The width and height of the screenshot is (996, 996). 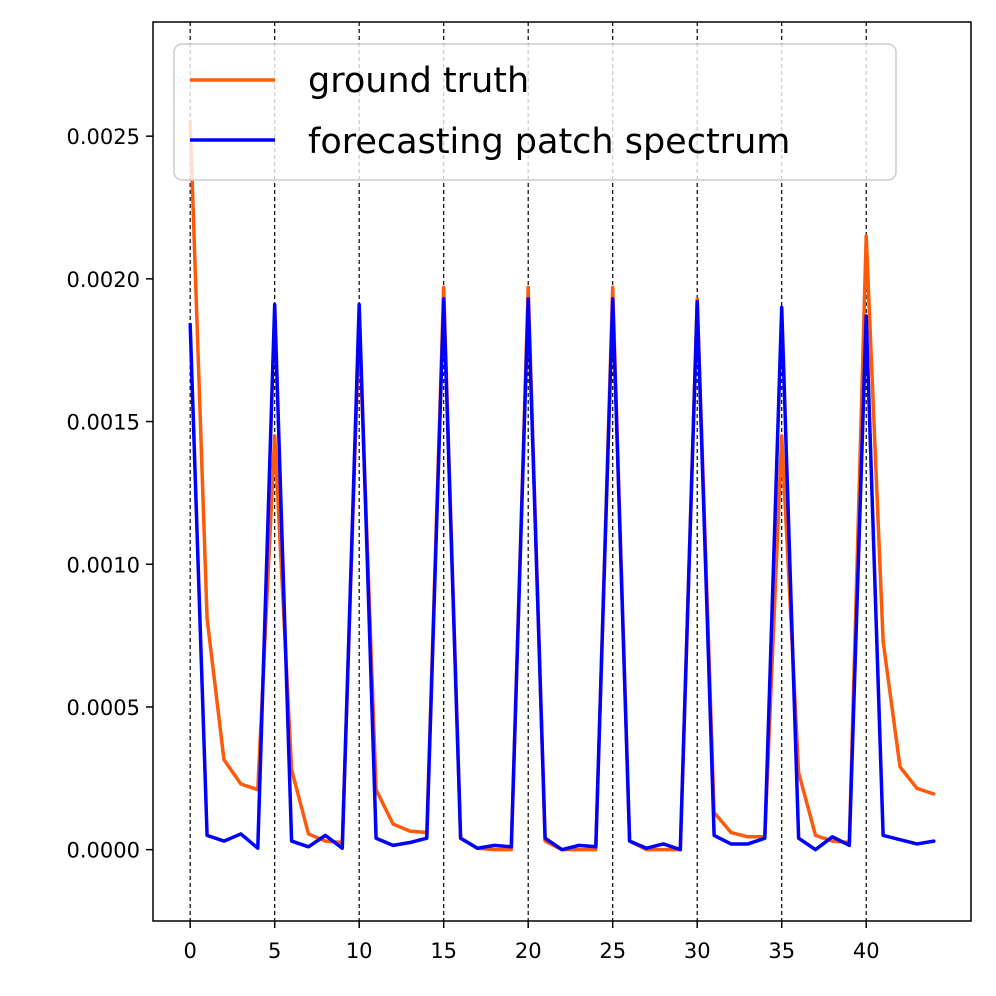 I want to click on x-axis: 0 5 10 15 20 25 30 35 40, so click(x=531, y=942).